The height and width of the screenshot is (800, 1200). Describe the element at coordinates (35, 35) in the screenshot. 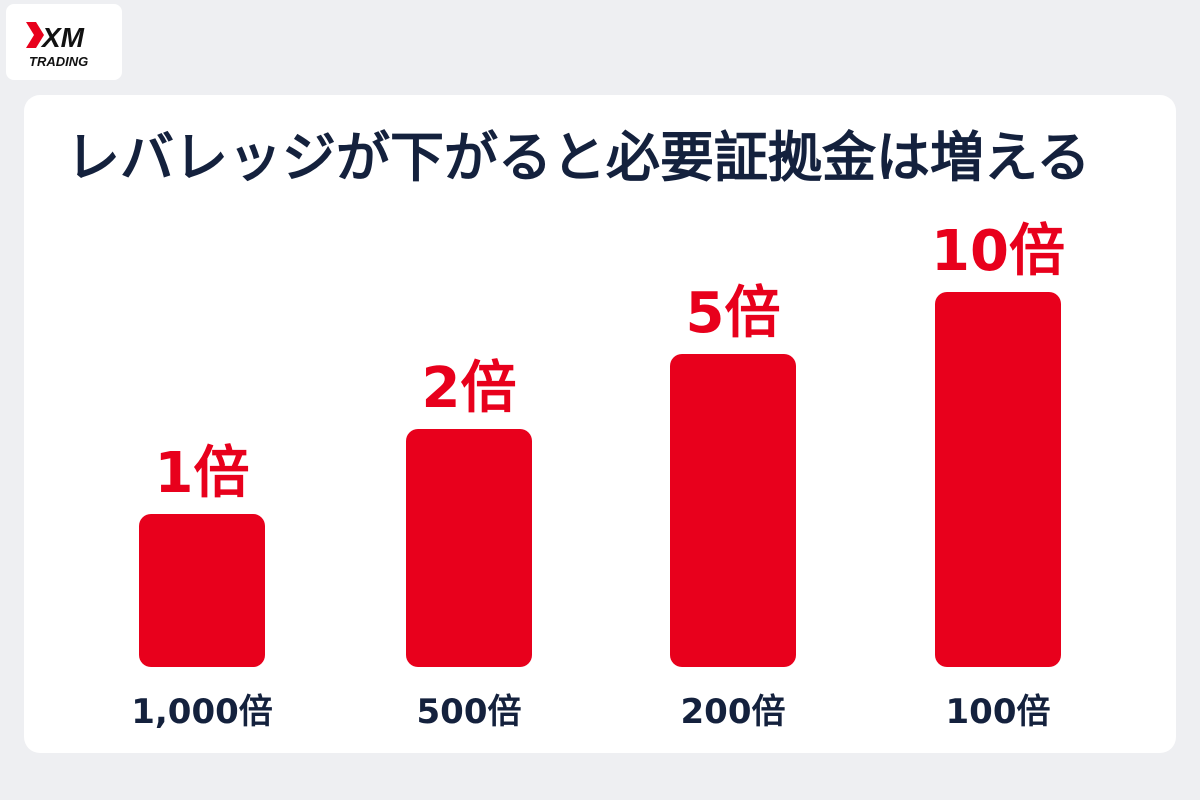

I see `logo-red-chevron` at that location.